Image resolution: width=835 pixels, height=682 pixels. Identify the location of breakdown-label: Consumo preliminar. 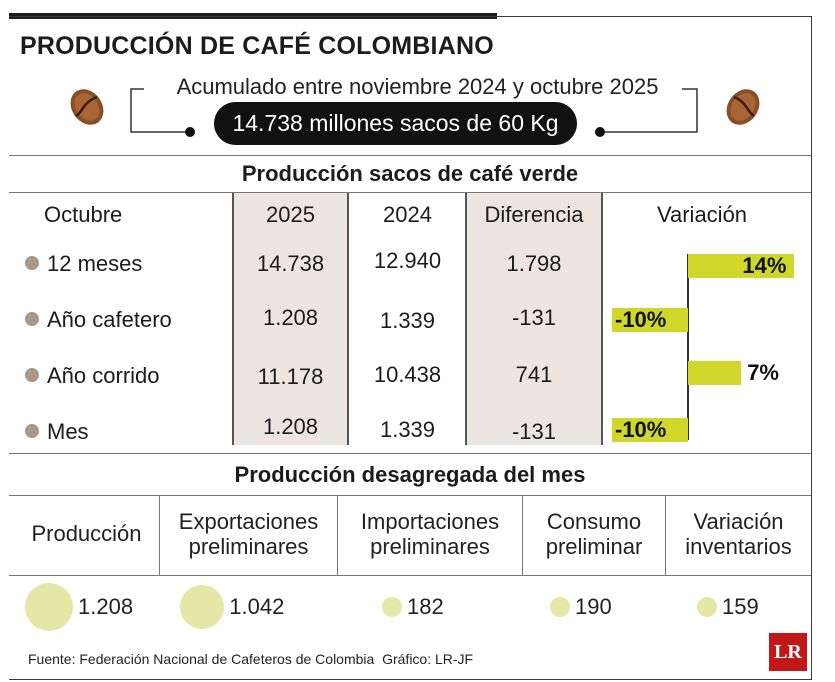
(594, 534).